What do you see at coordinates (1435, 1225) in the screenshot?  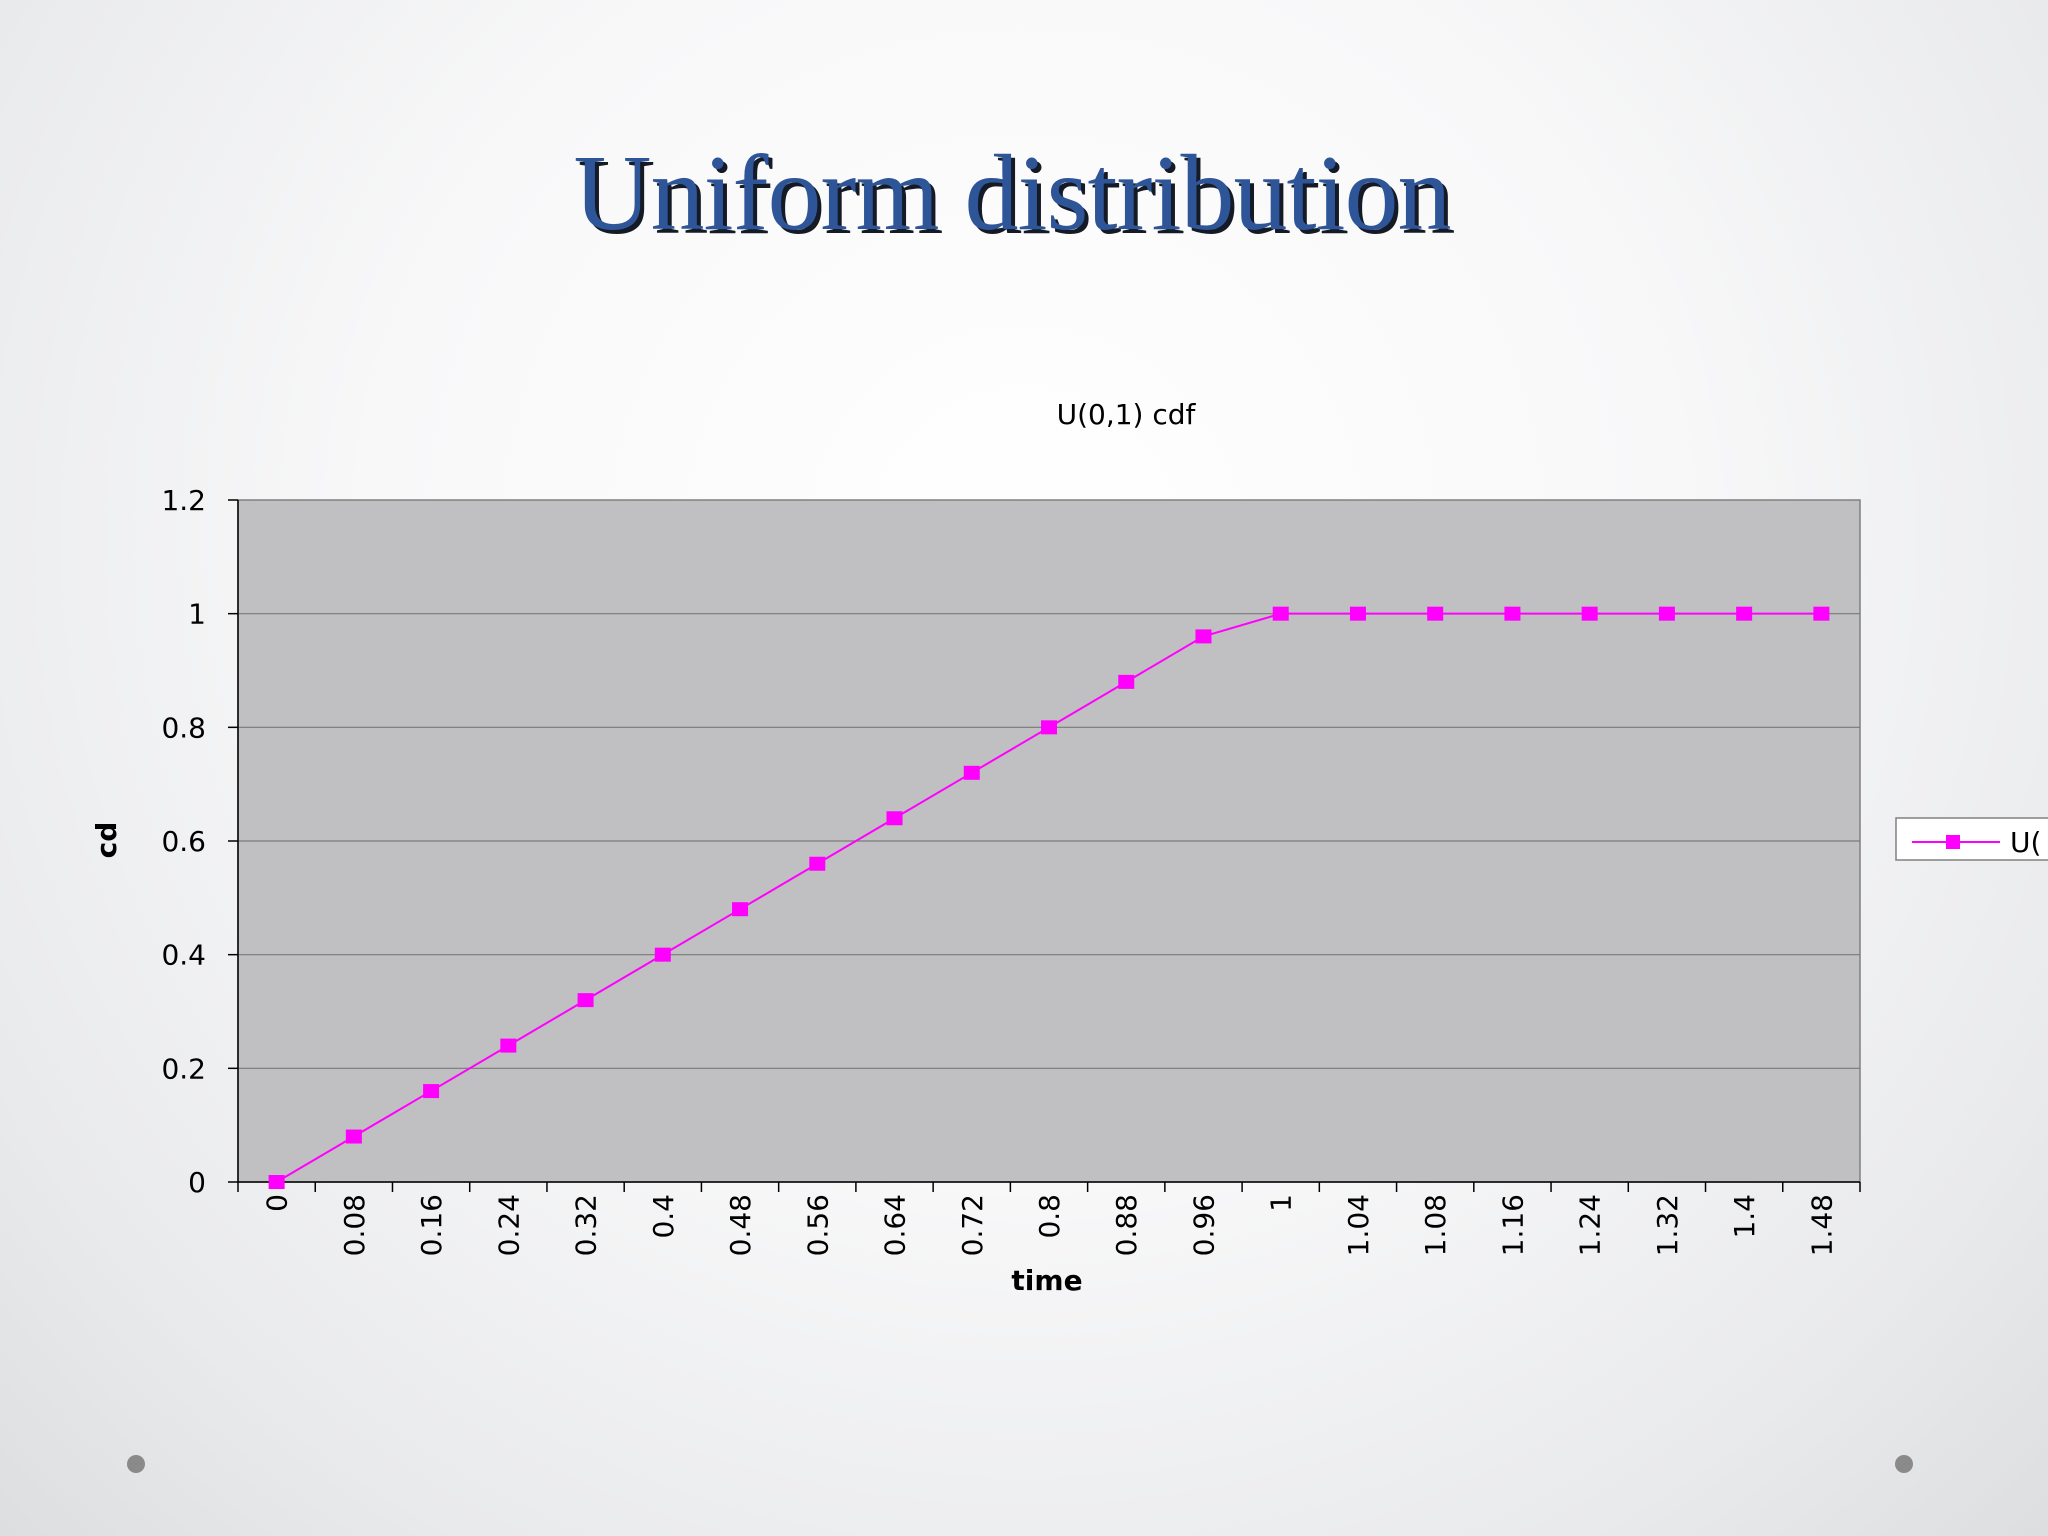 I see `x-tick-label: 1.08` at bounding box center [1435, 1225].